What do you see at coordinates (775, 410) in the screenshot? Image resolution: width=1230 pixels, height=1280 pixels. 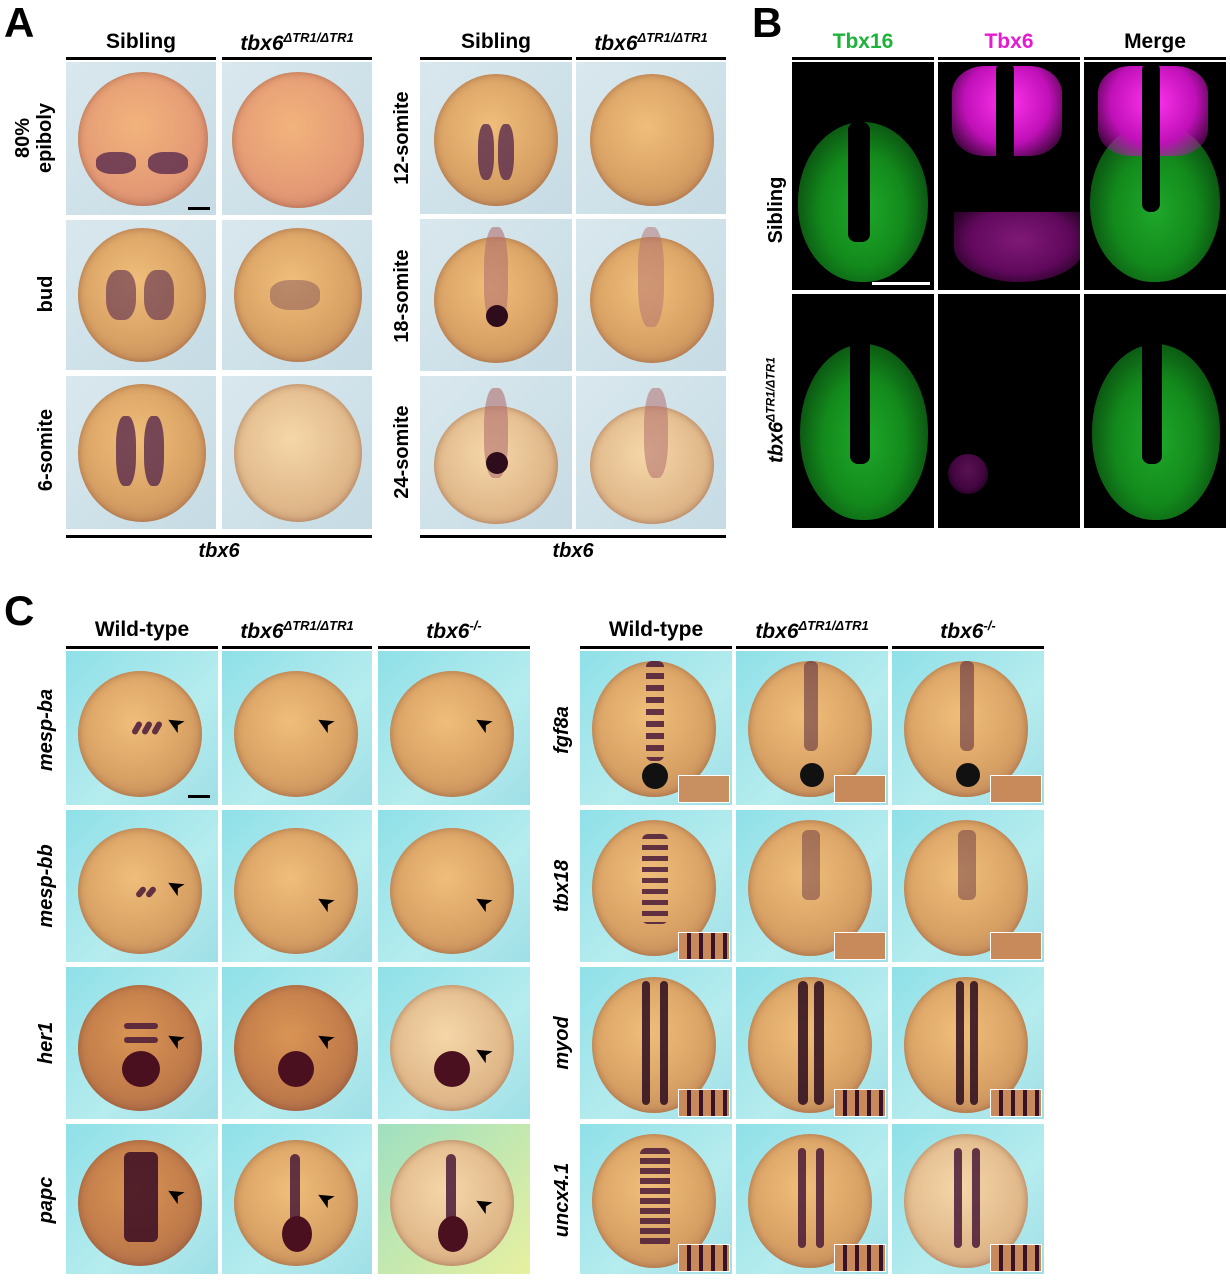 I see `b-row-mutant: tbx6ΔTR1/ΔTR1` at bounding box center [775, 410].